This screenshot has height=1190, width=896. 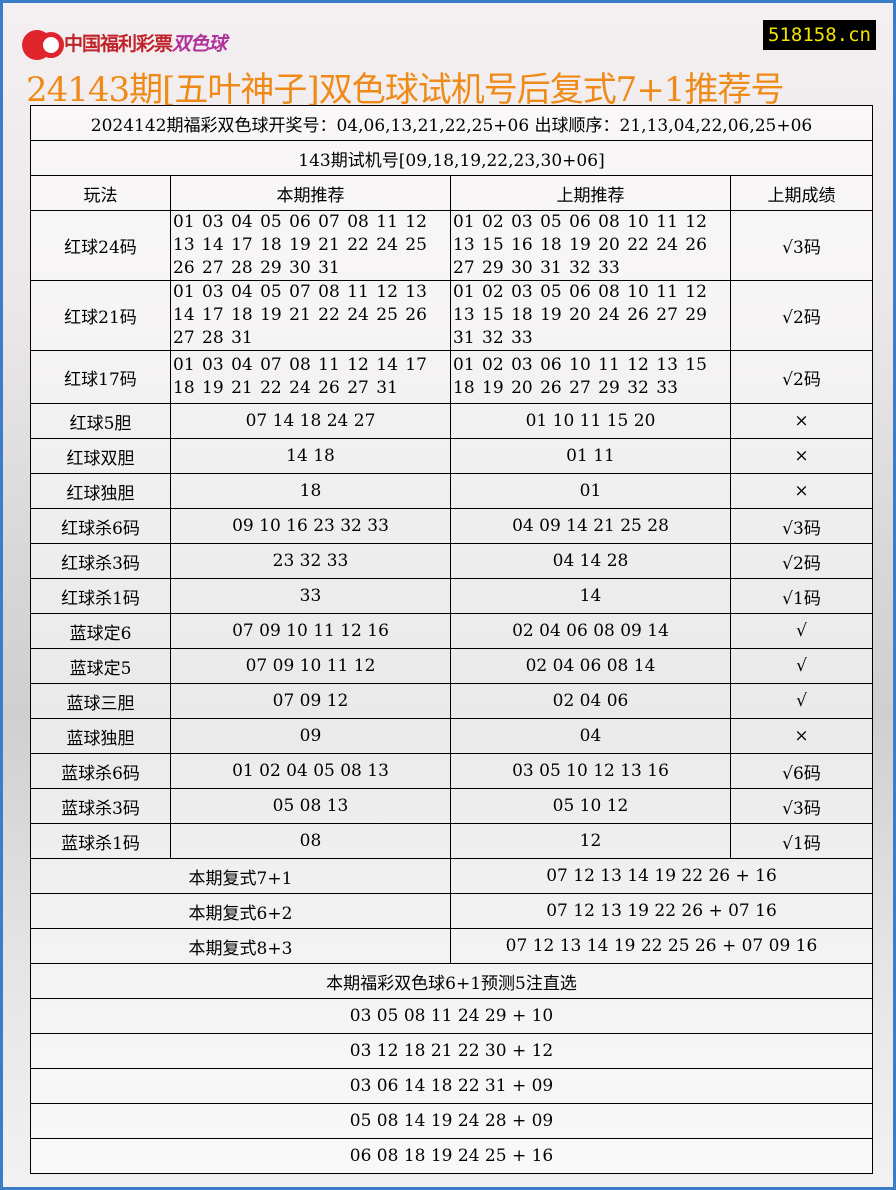 I want to click on table-row: 红球双胆 14 18 01 11 ×, so click(x=451, y=456).